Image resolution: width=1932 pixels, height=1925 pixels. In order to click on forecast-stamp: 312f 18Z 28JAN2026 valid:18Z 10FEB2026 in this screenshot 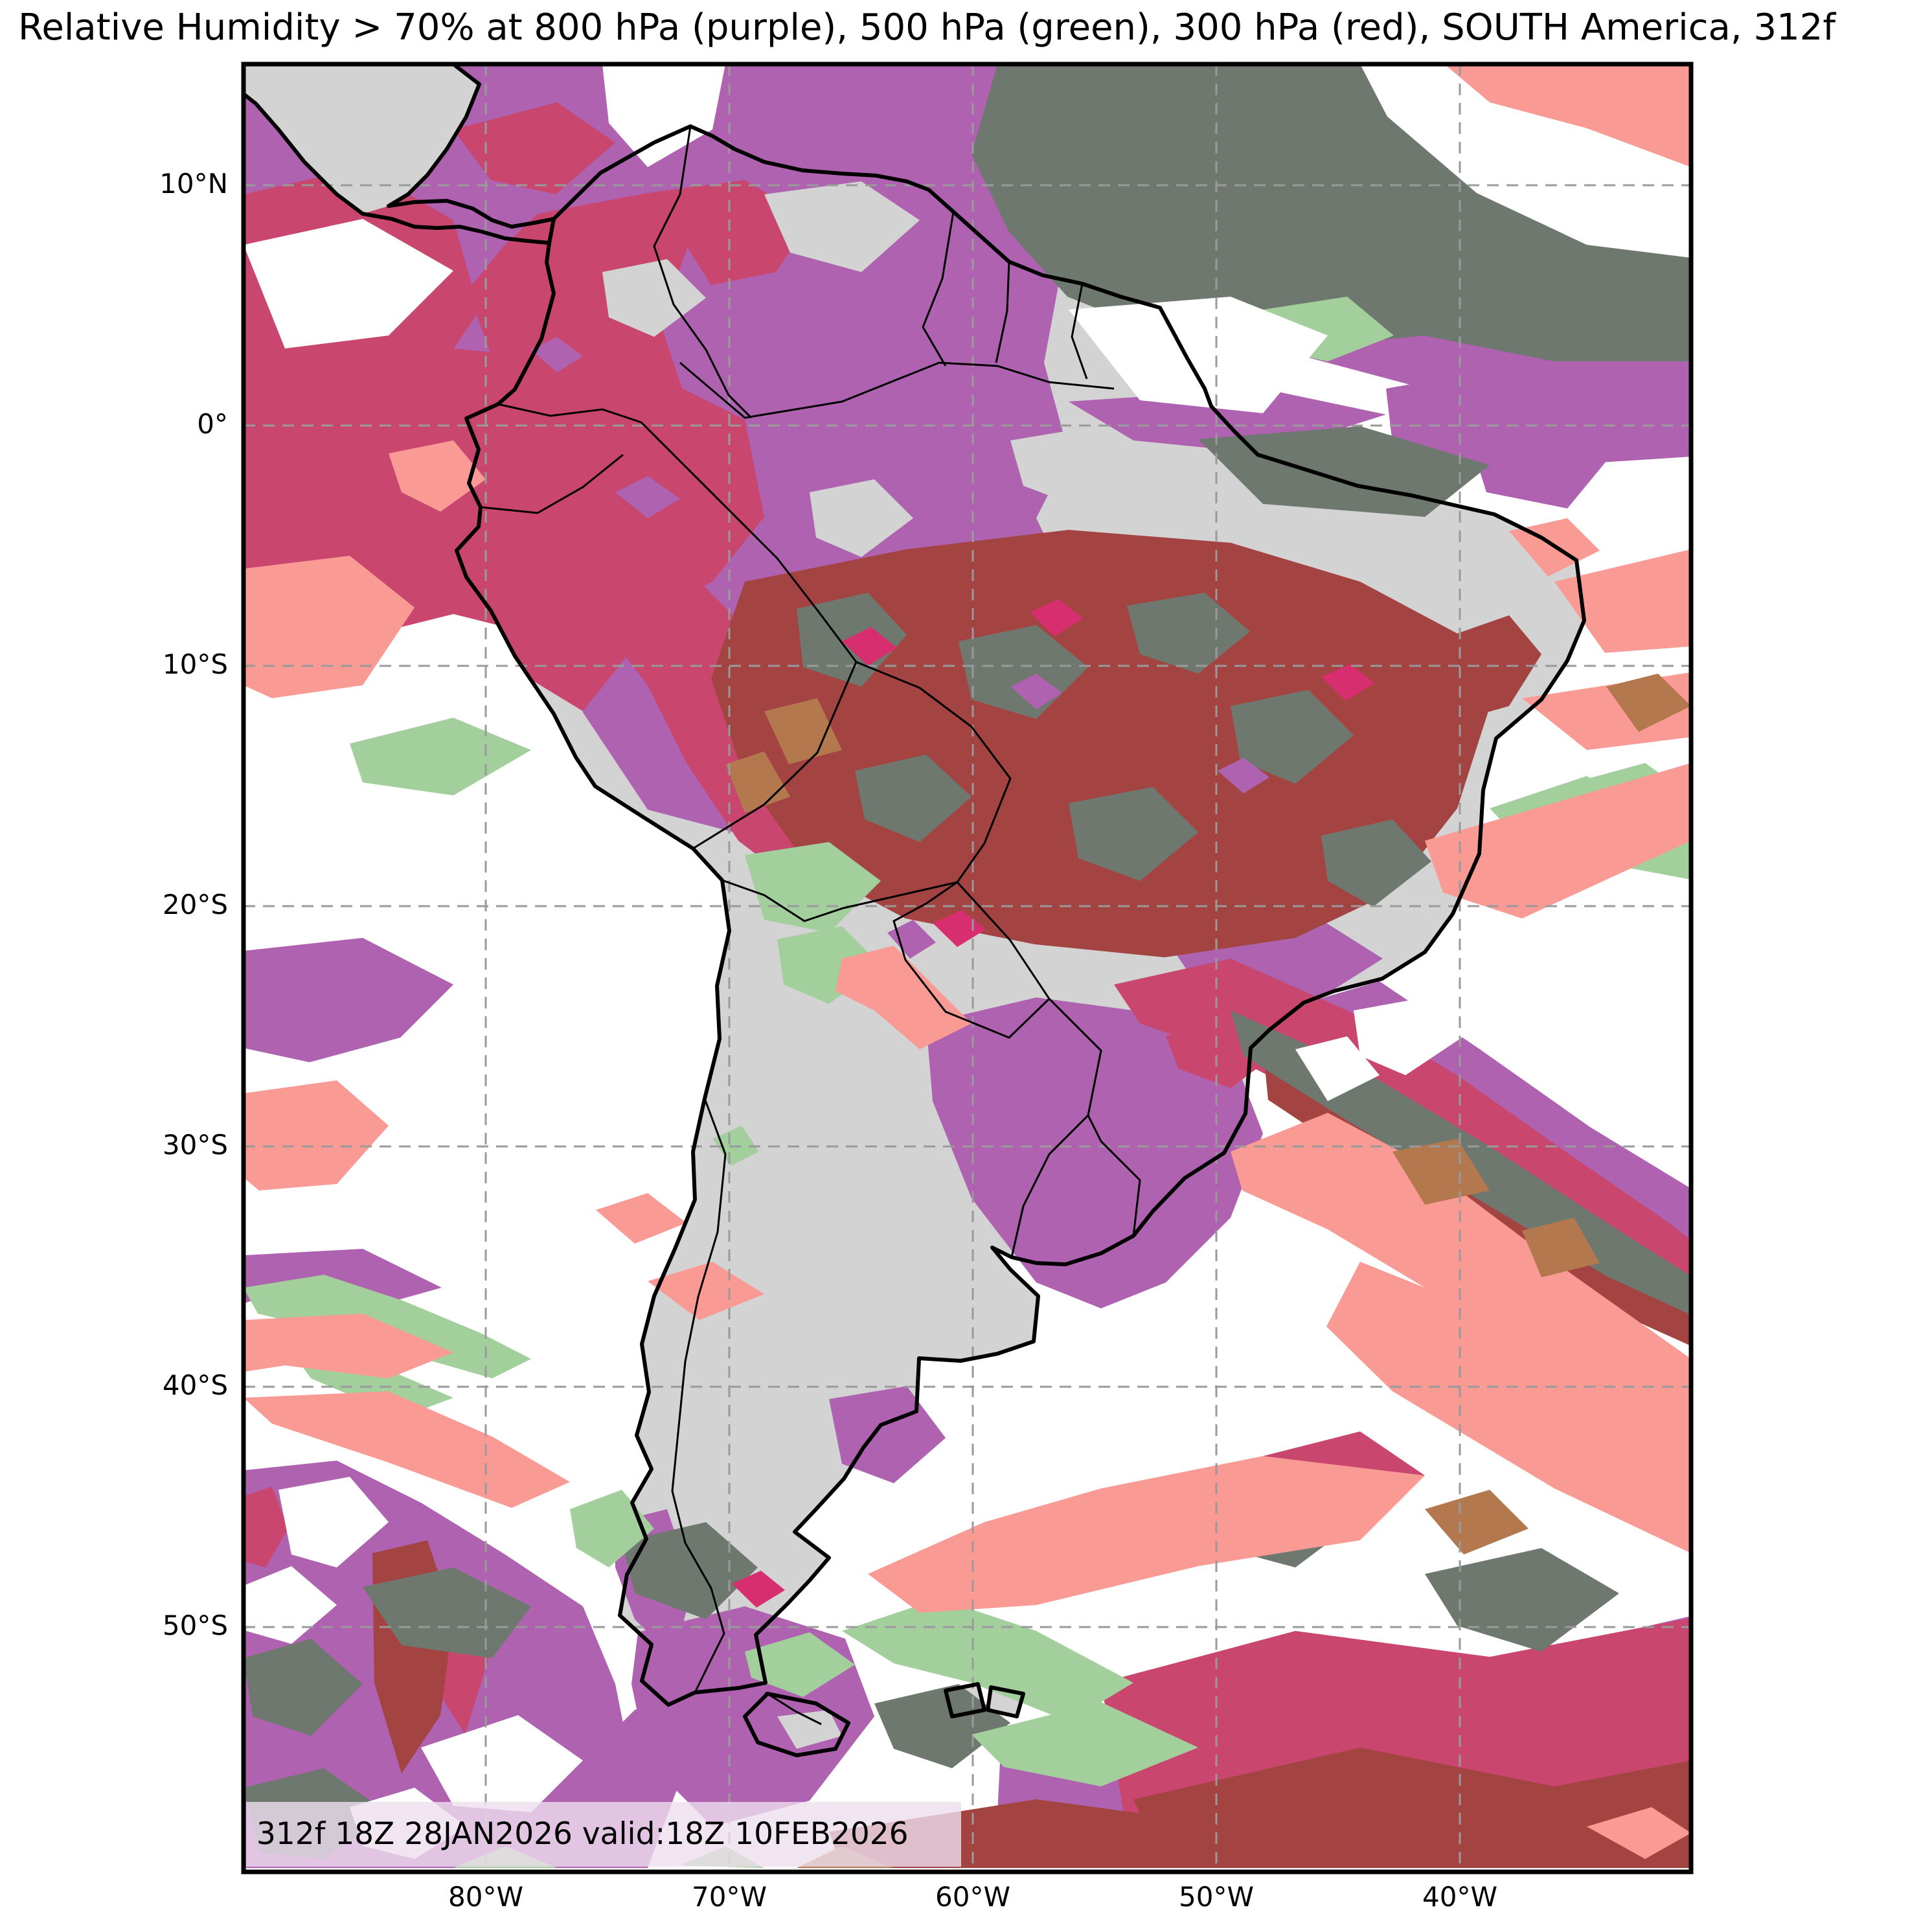, I will do `click(603, 1834)`.